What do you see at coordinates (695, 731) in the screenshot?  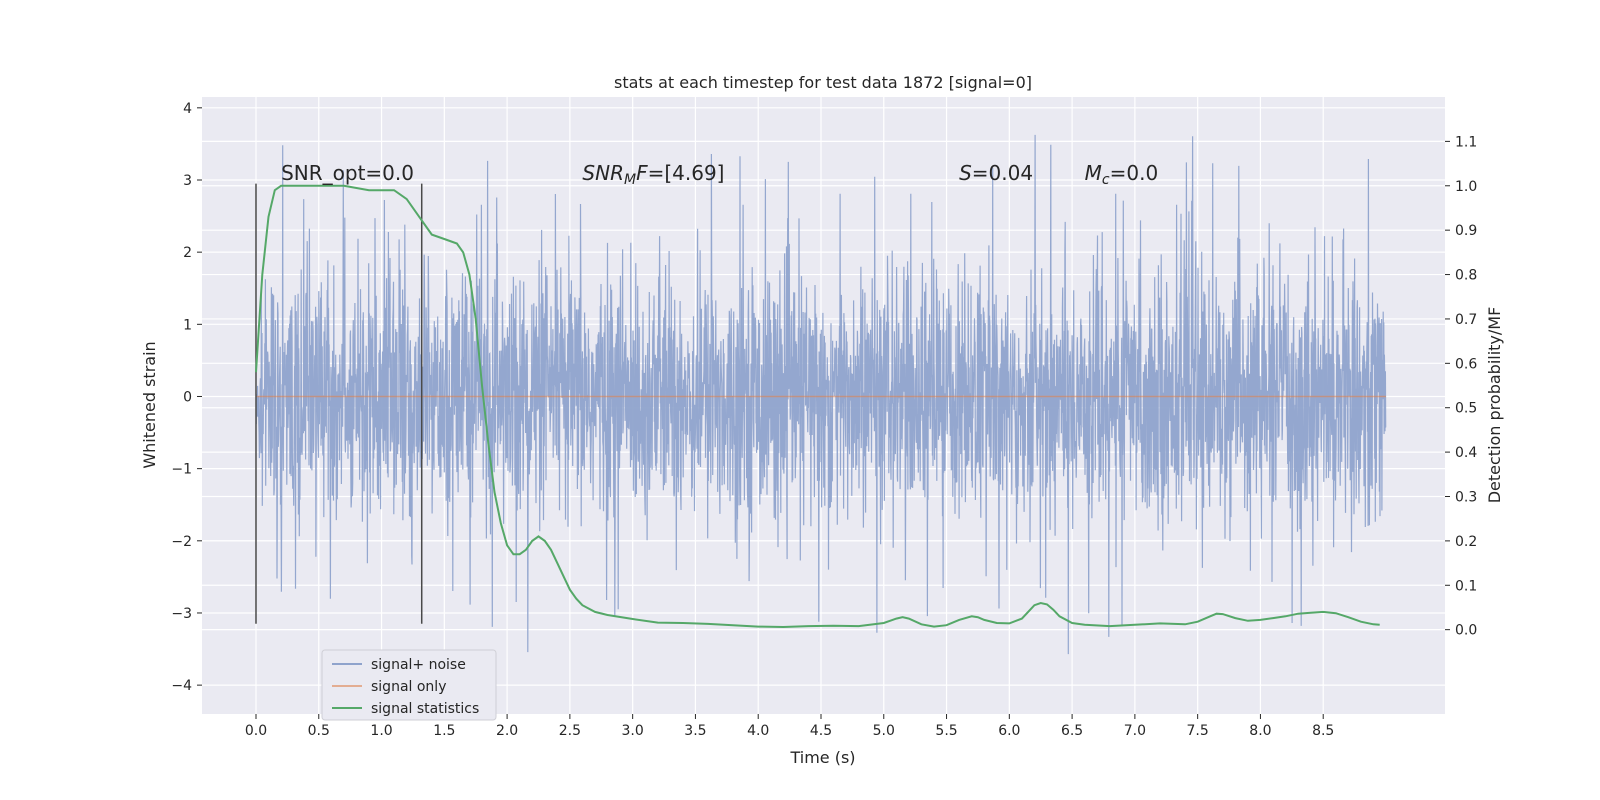 I see `x-tick-label: 3.5` at bounding box center [695, 731].